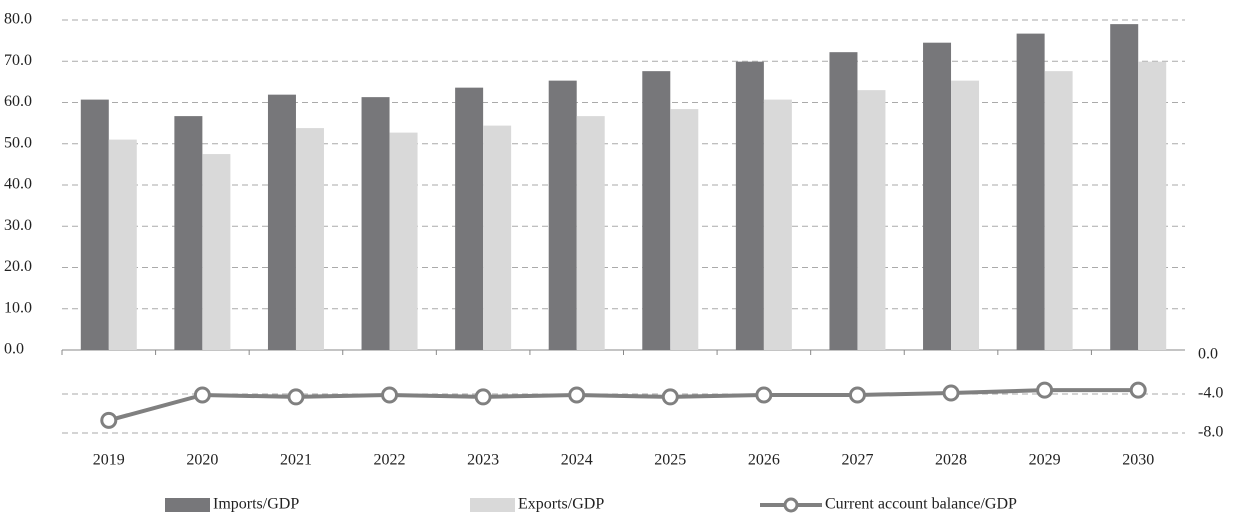  What do you see at coordinates (18, 19) in the screenshot?
I see `y-tick-label: 80.0` at bounding box center [18, 19].